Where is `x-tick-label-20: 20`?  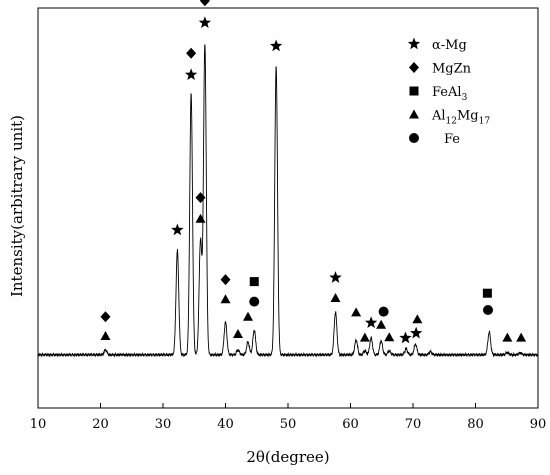 x-tick-label-20: 20 is located at coordinates (100, 424).